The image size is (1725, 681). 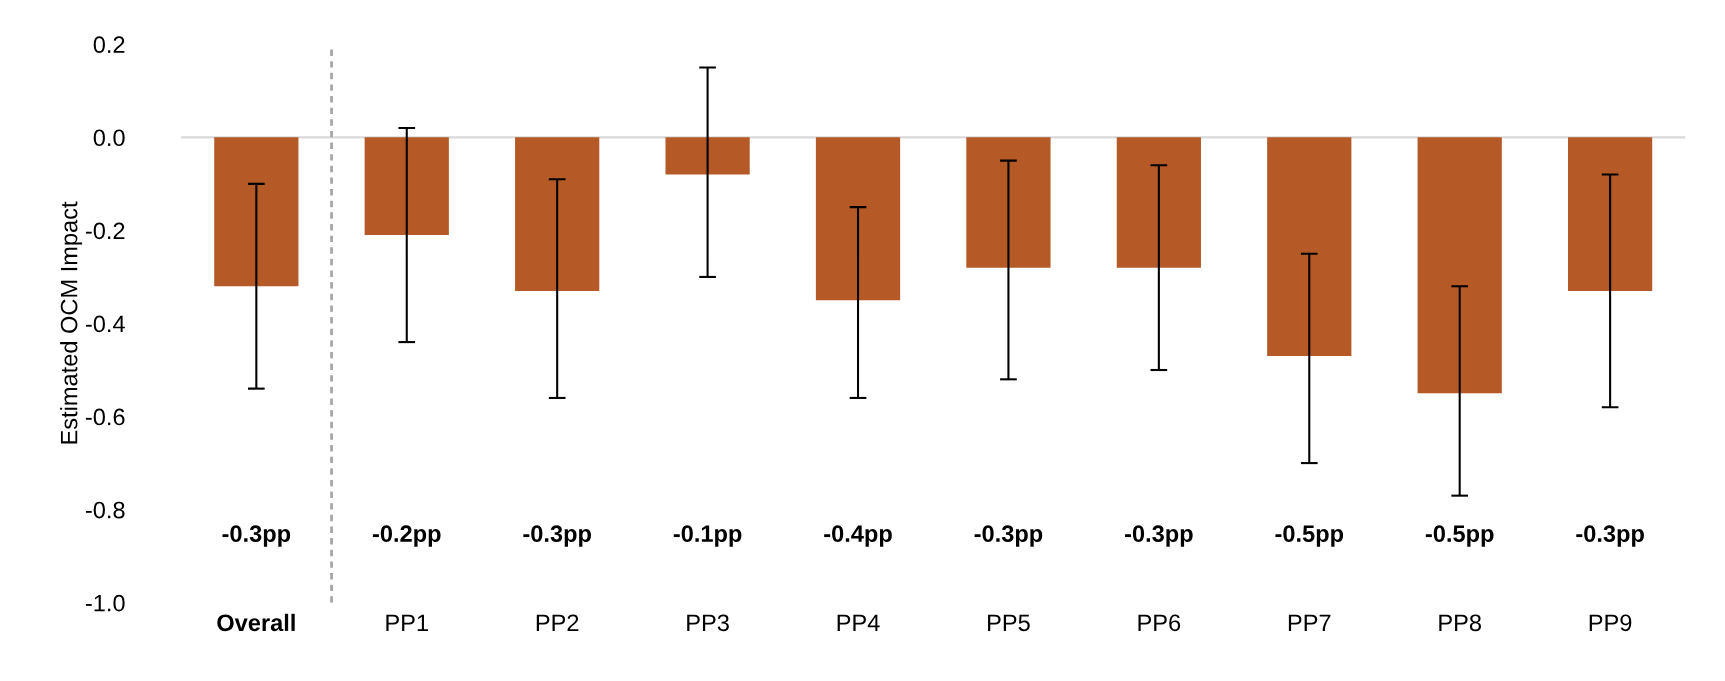 I want to click on y-tick-label: -0.6, so click(x=105, y=417).